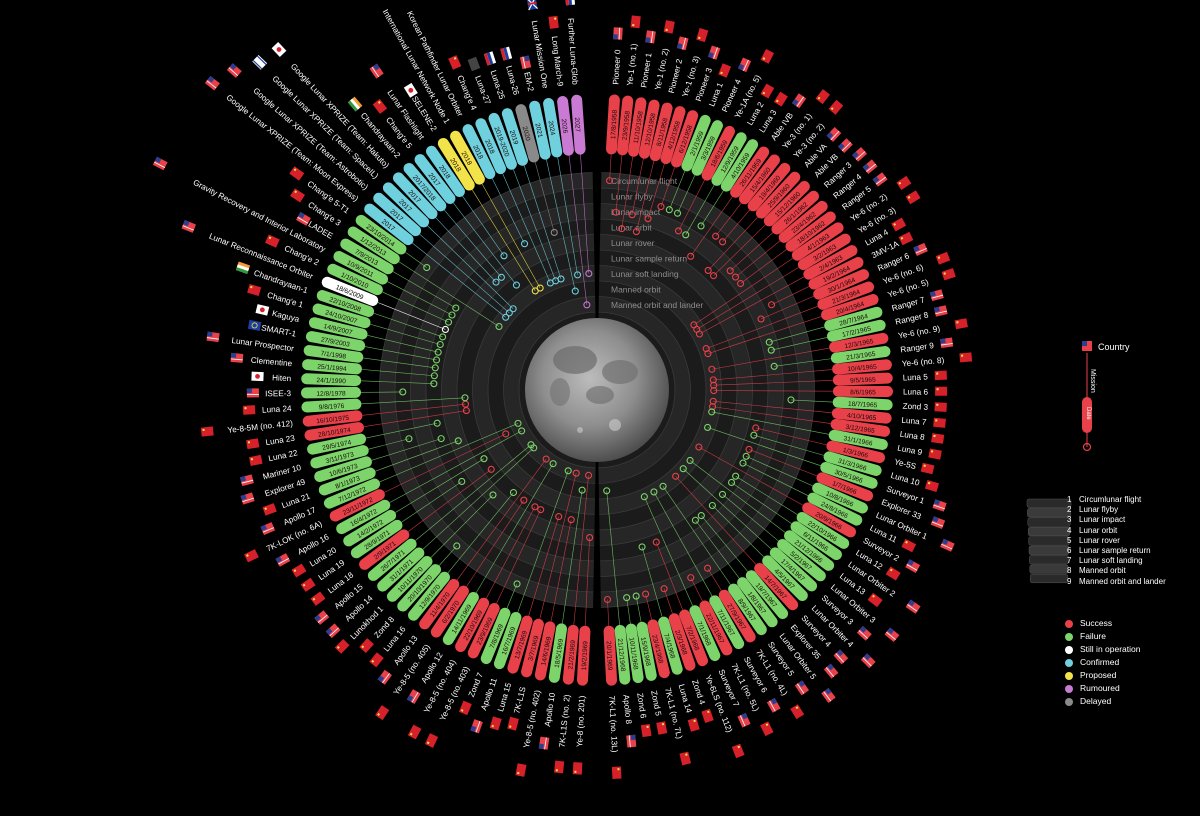 This screenshot has width=1200, height=816. I want to click on date-pill: 7/1/1998, so click(333, 353).